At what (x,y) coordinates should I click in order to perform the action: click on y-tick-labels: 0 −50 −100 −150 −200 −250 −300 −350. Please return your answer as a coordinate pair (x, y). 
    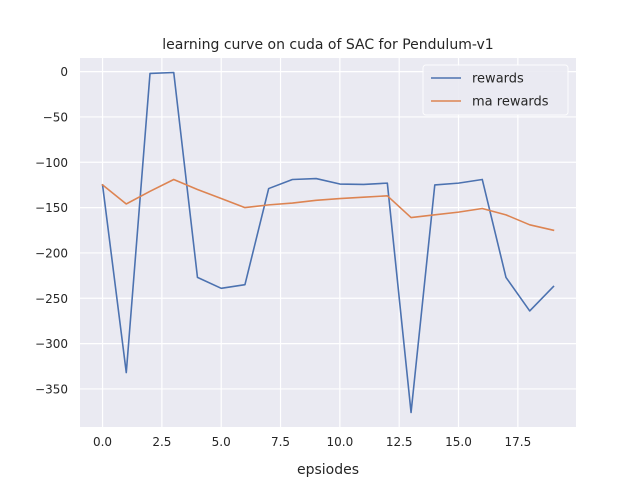
    Looking at the image, I should click on (51, 230).